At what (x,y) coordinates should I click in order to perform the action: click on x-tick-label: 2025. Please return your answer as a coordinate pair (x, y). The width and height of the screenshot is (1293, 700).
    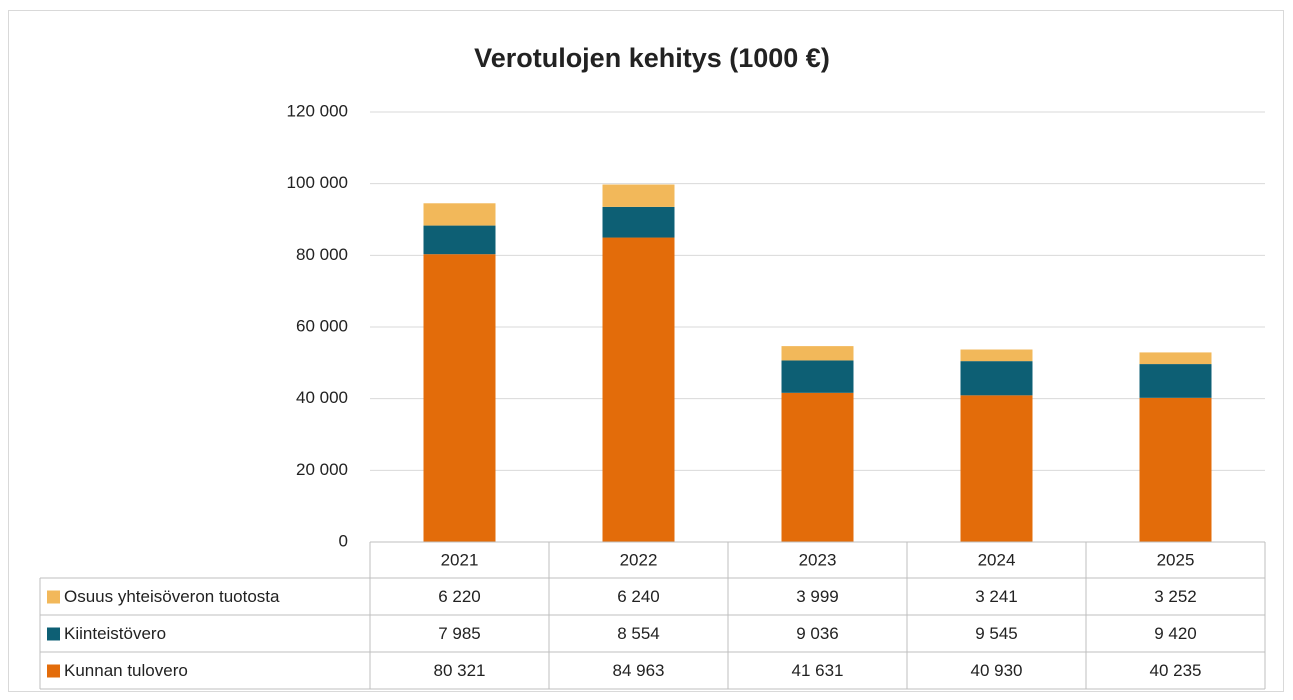
    Looking at the image, I should click on (1176, 559).